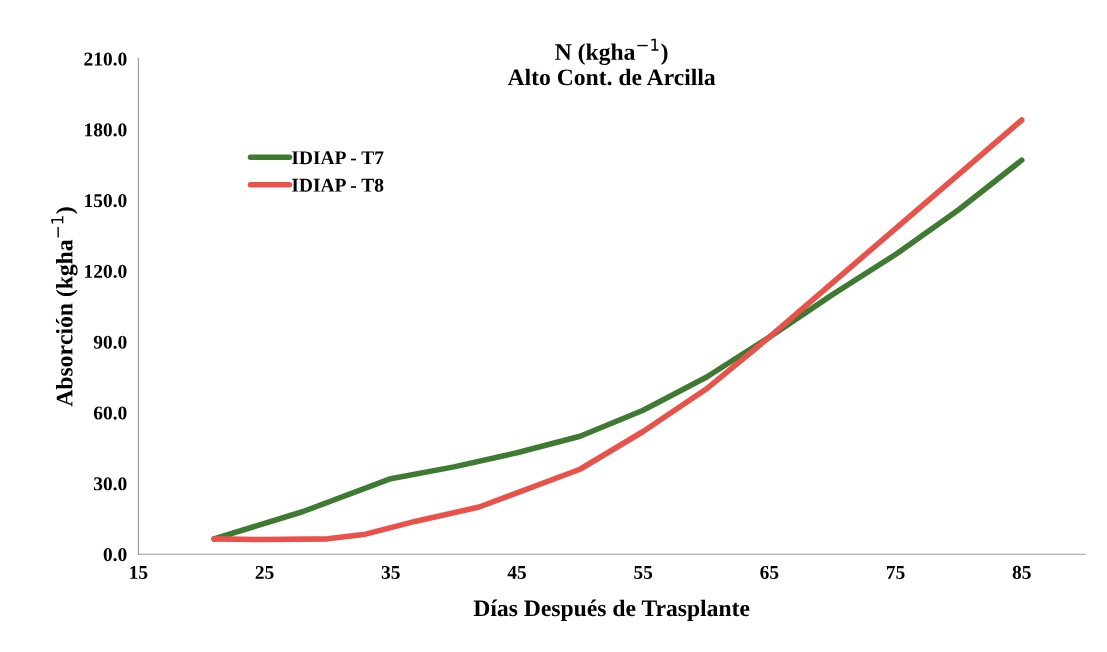 This screenshot has height=652, width=1107. Describe the element at coordinates (105, 59) in the screenshot. I see `y-tick-label: 210.0` at that location.